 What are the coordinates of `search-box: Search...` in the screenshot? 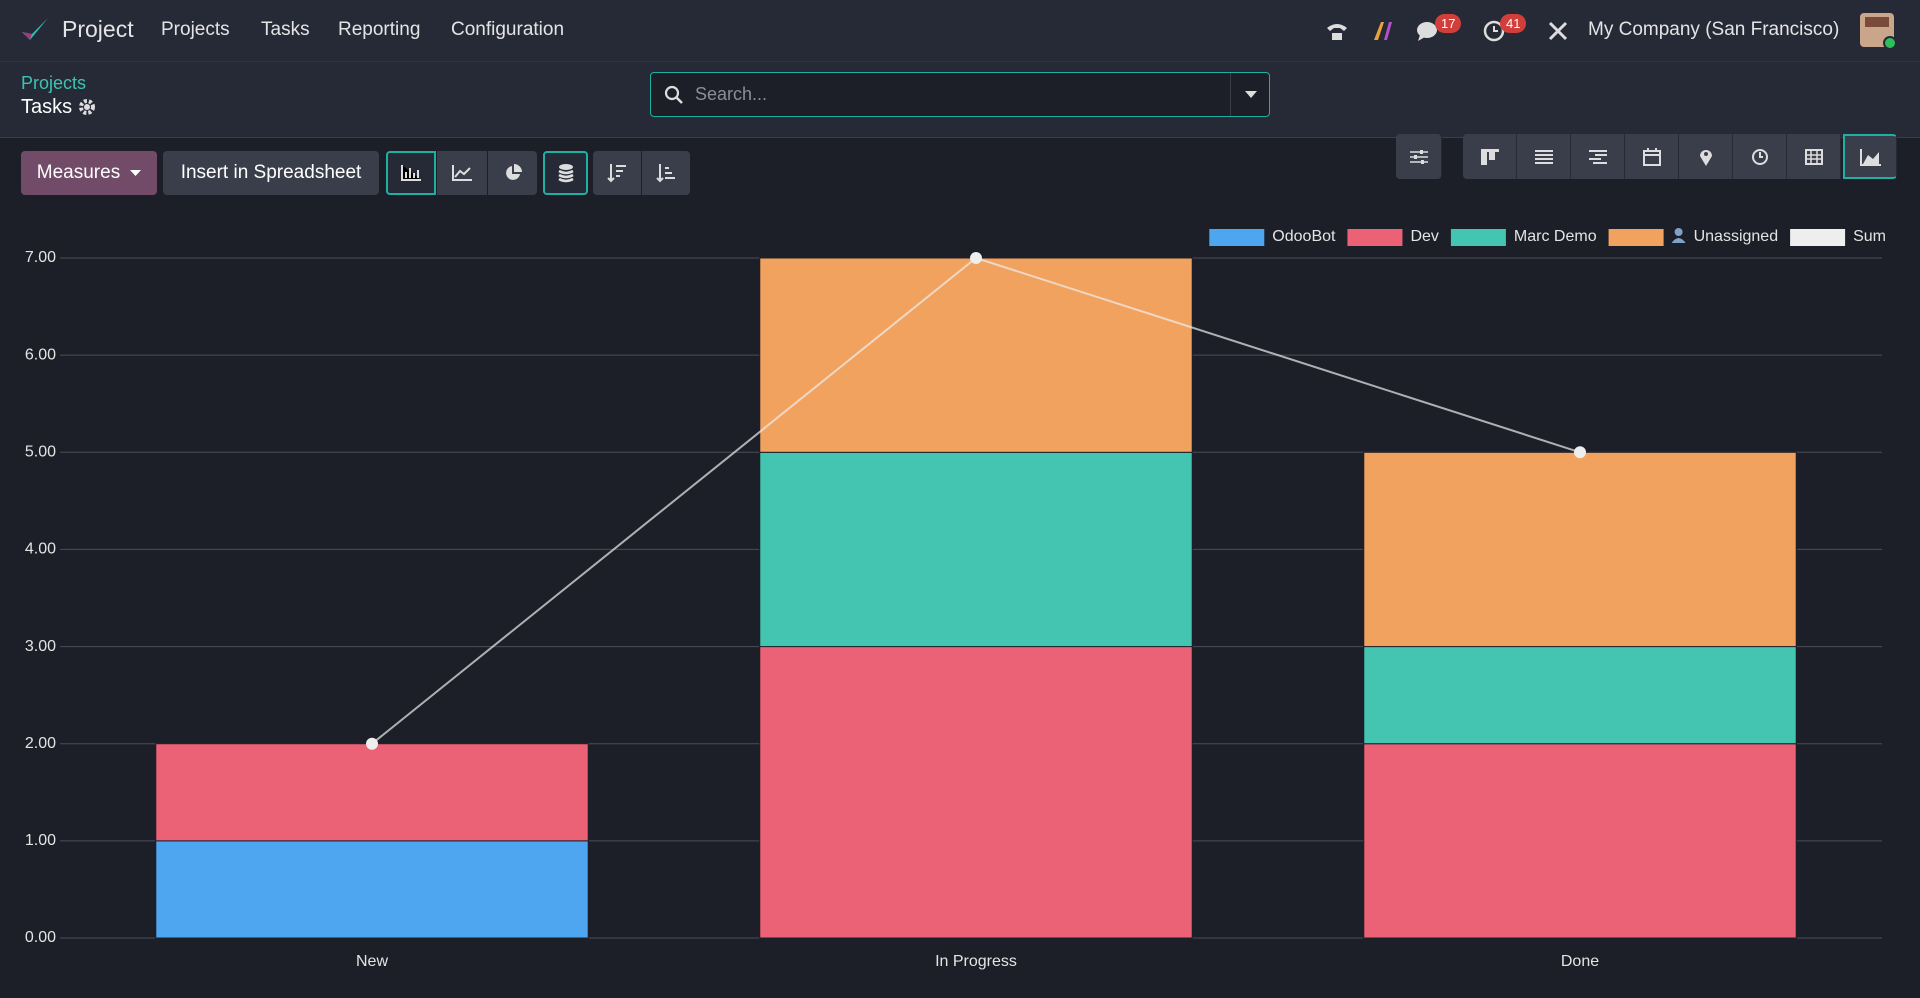 It's located at (960, 94).